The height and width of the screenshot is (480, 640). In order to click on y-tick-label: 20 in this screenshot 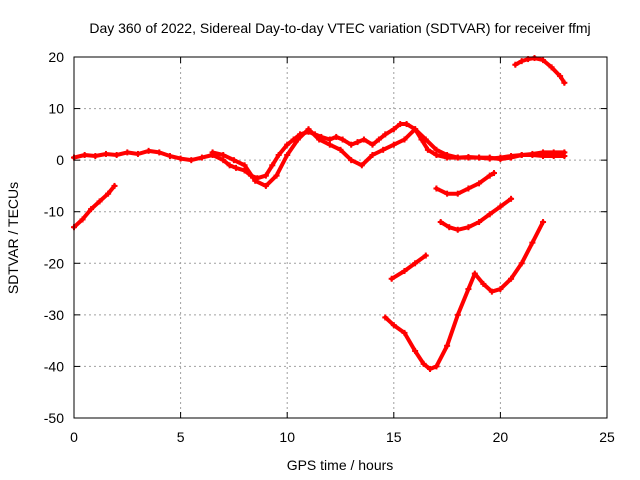, I will do `click(56, 57)`.